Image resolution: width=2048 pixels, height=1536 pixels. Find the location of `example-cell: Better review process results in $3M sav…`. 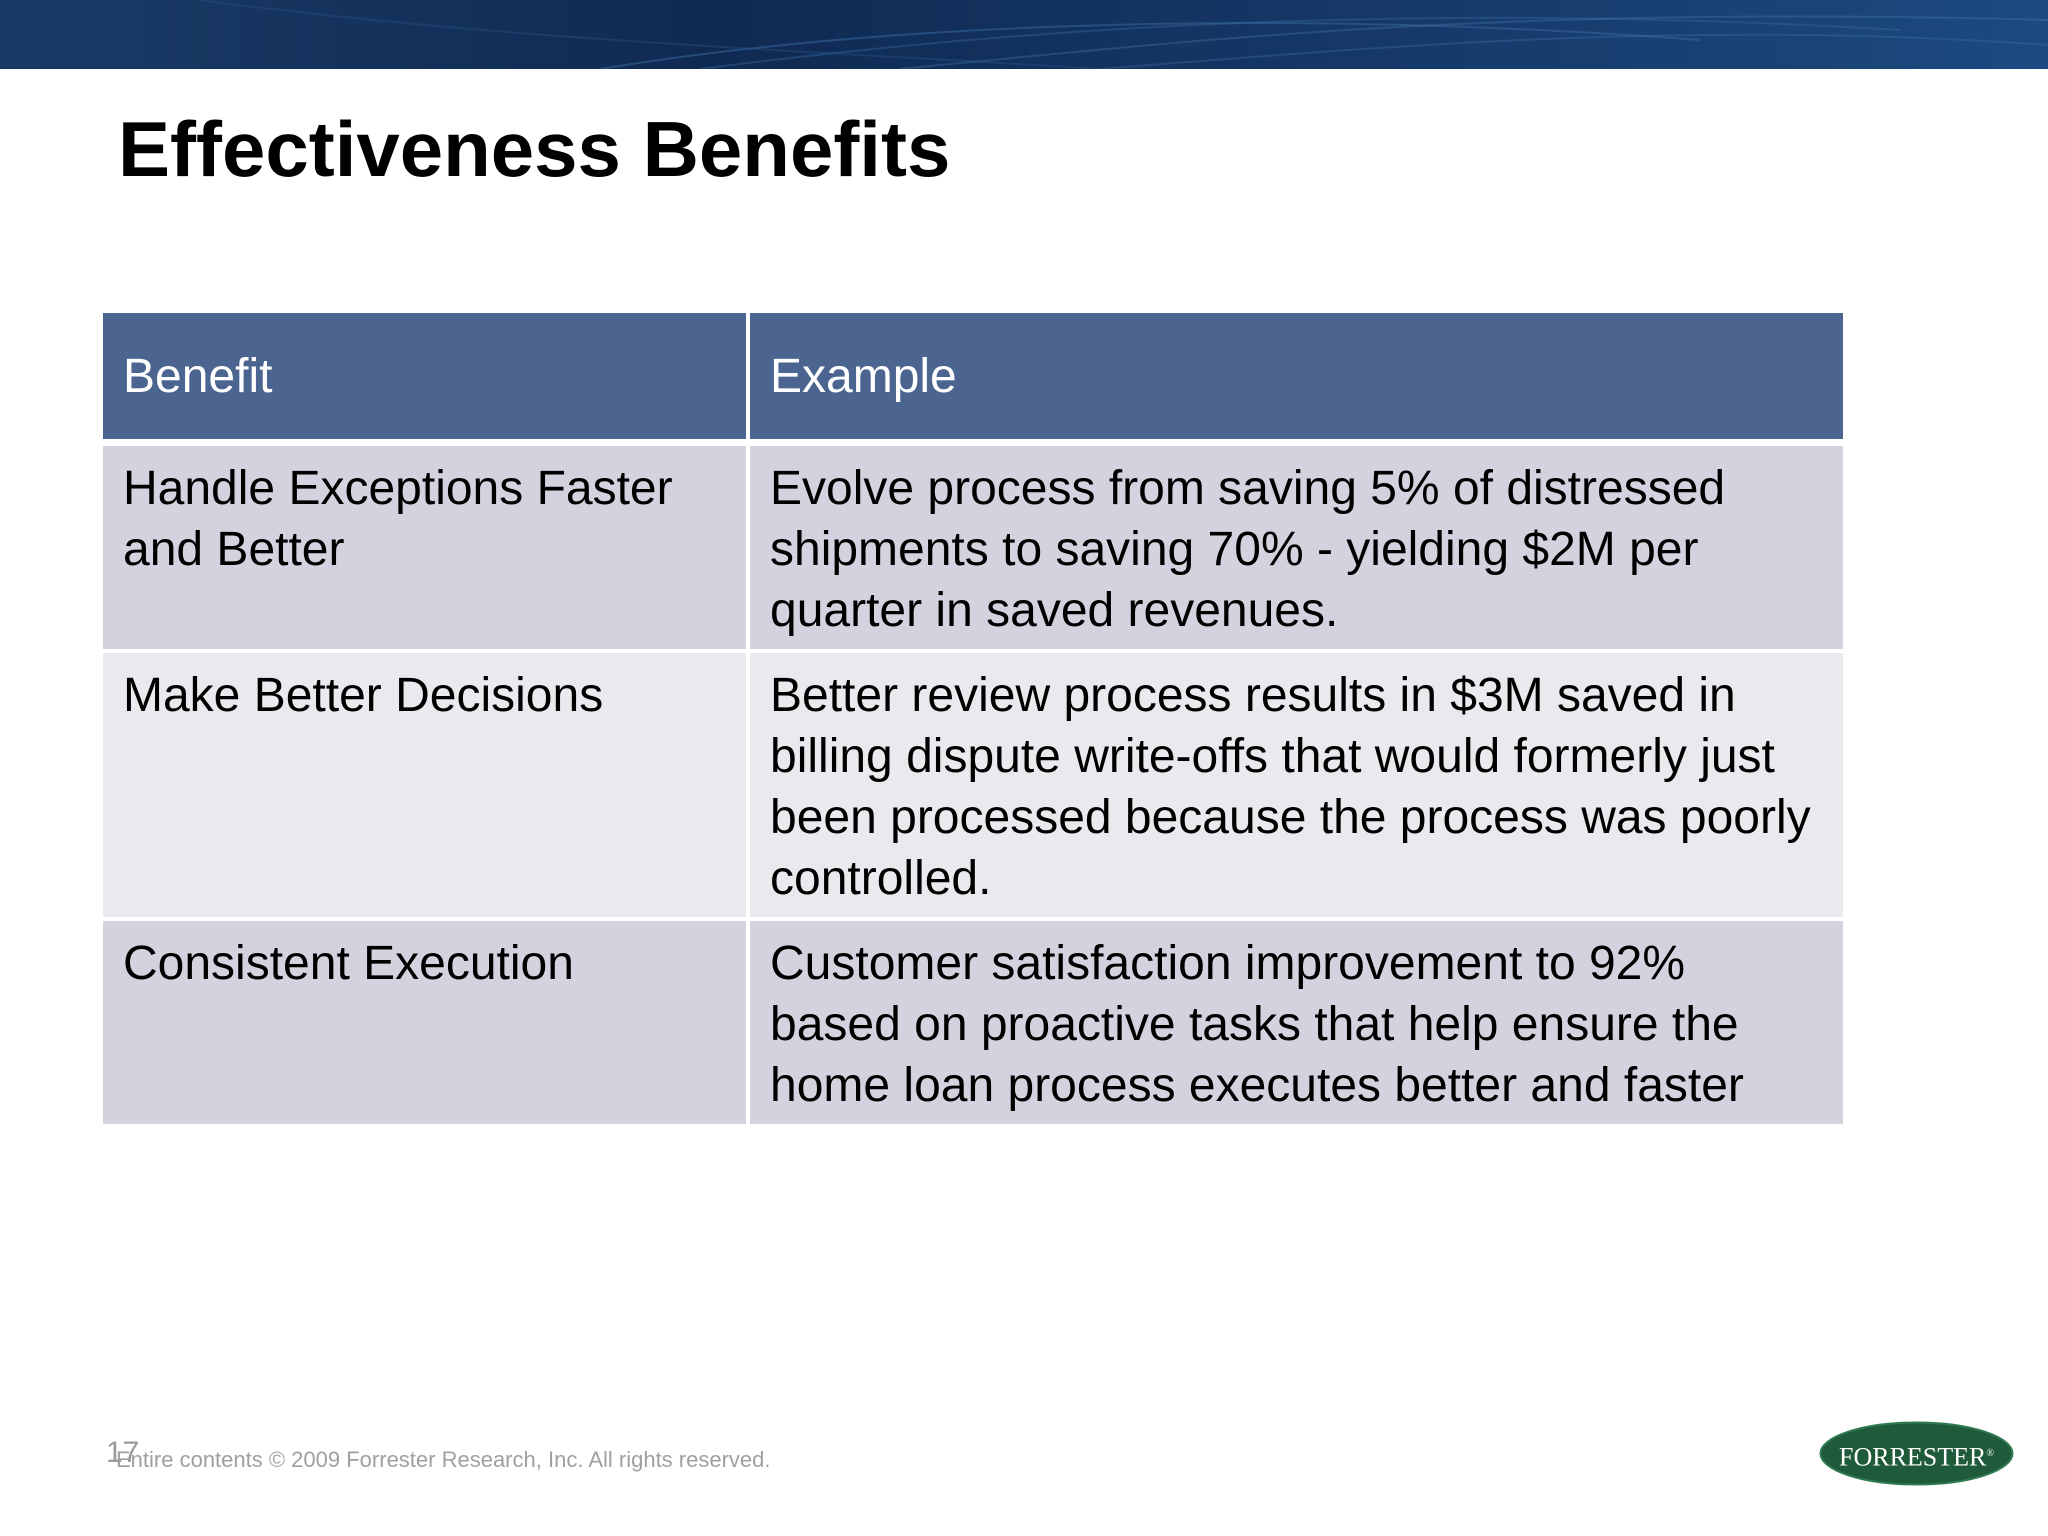

example-cell: Better review process results in $3M sav… is located at coordinates (1296, 787).